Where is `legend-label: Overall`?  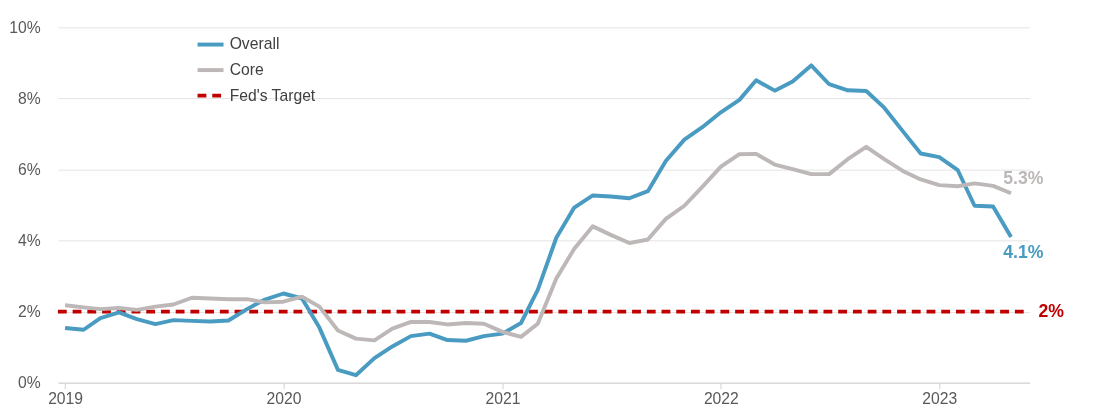
legend-label: Overall is located at coordinates (254, 44).